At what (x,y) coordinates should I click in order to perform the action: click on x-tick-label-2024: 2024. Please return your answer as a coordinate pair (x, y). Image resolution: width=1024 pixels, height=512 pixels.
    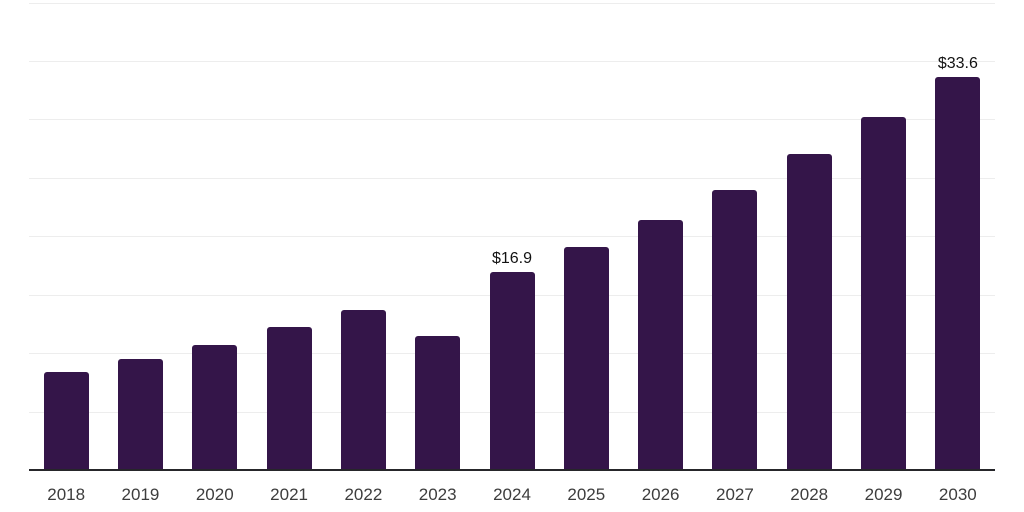
    Looking at the image, I should click on (512, 494).